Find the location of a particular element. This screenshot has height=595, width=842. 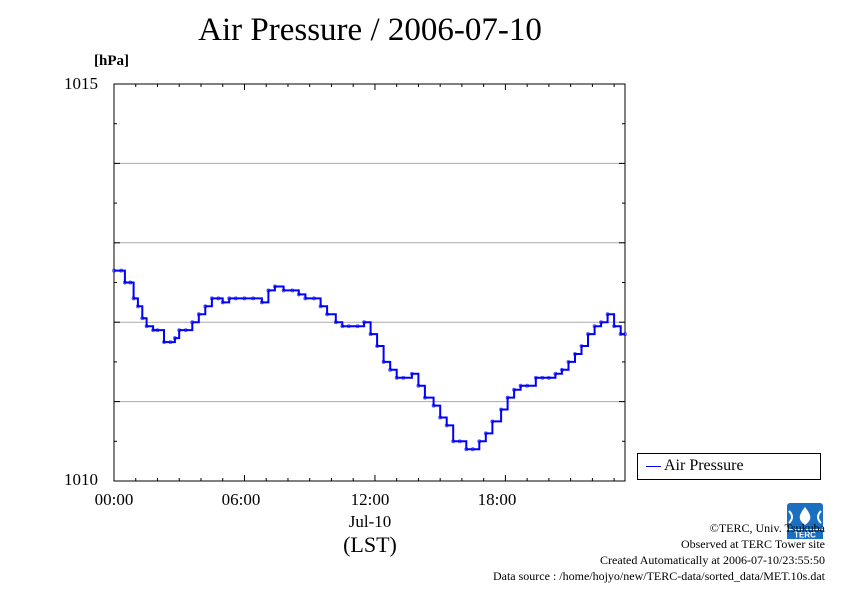

x-zone-label: (LST) is located at coordinates (370, 544).